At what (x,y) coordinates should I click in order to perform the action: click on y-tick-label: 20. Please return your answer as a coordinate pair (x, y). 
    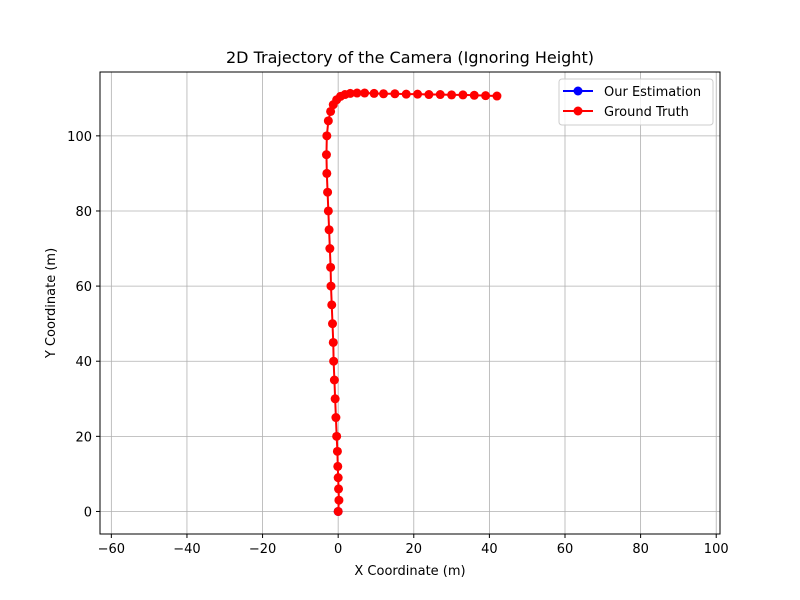
    Looking at the image, I should click on (83, 437).